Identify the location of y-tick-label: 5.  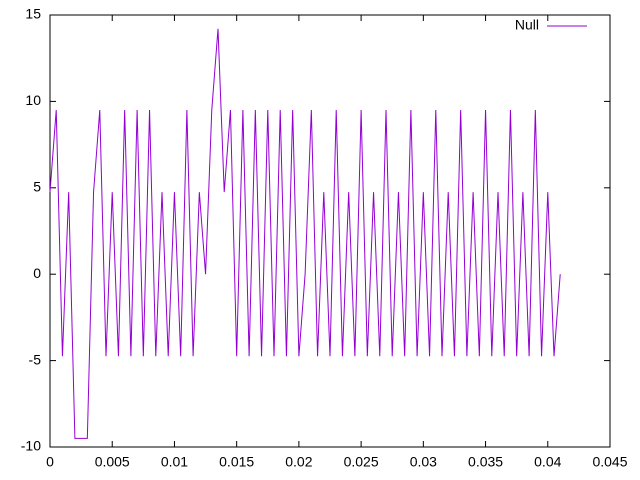
(37, 187).